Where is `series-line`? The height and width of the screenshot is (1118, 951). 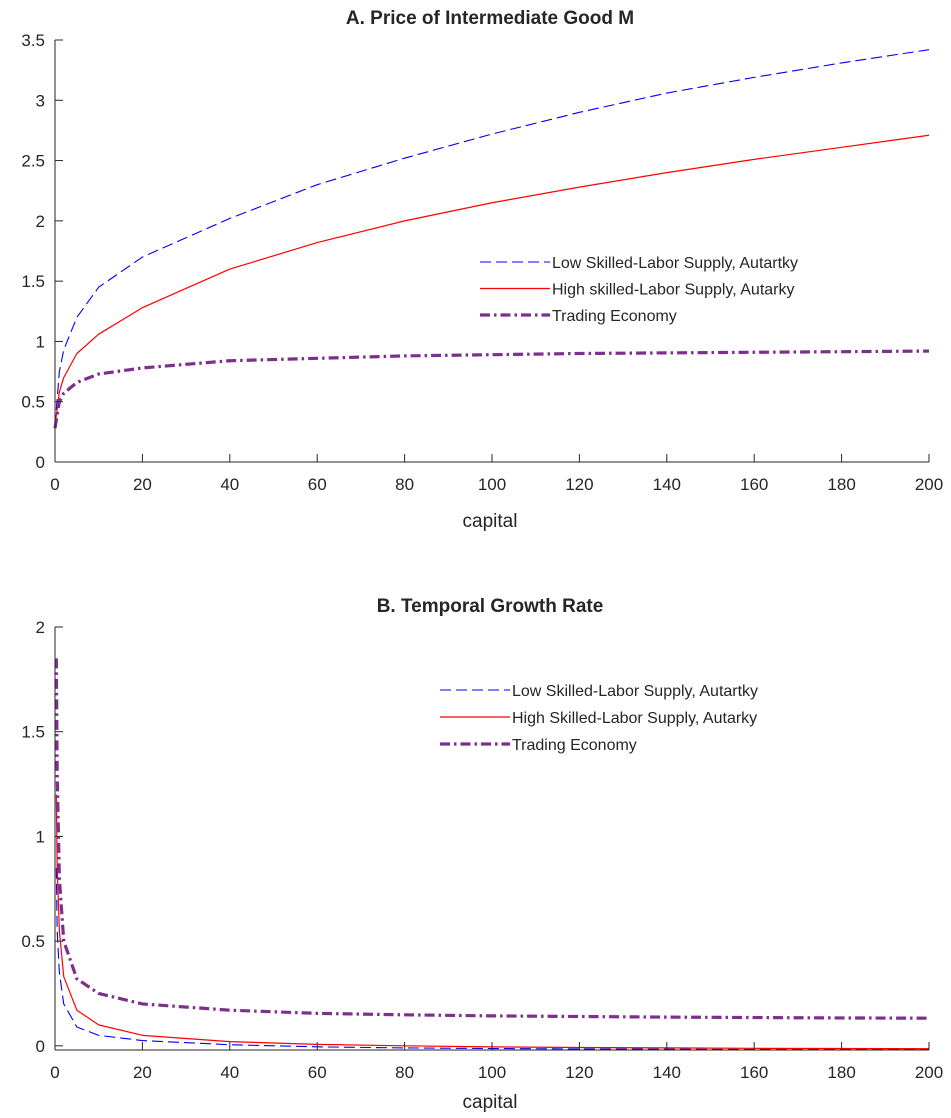
series-line is located at coordinates (491, 389).